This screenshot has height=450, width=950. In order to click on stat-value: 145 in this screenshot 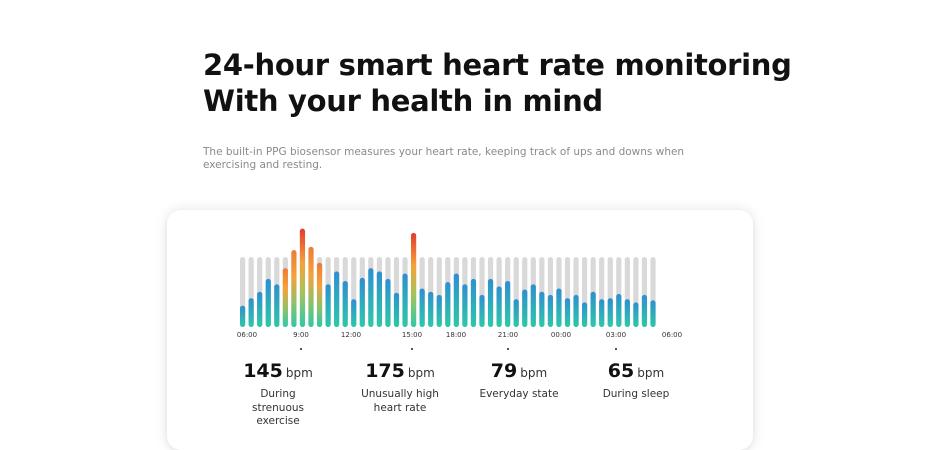, I will do `click(263, 371)`.